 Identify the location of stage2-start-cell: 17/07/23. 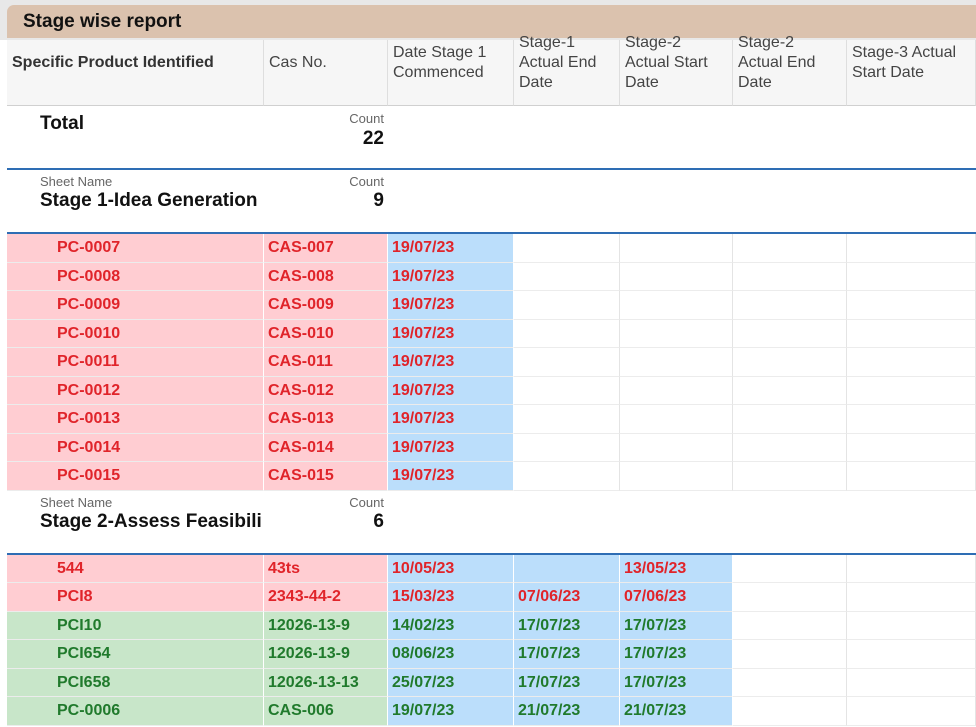
(676, 654).